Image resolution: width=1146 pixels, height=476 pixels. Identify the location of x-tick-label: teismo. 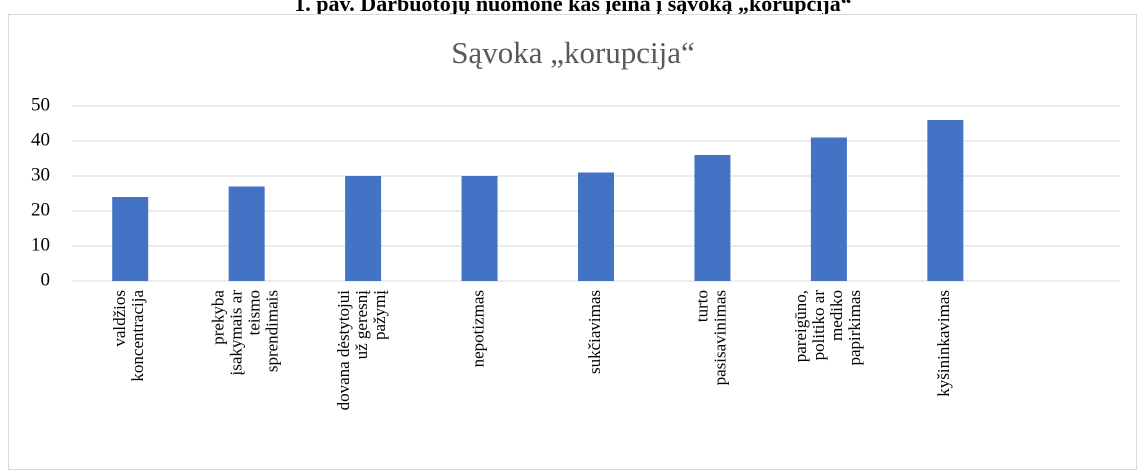
(254, 312).